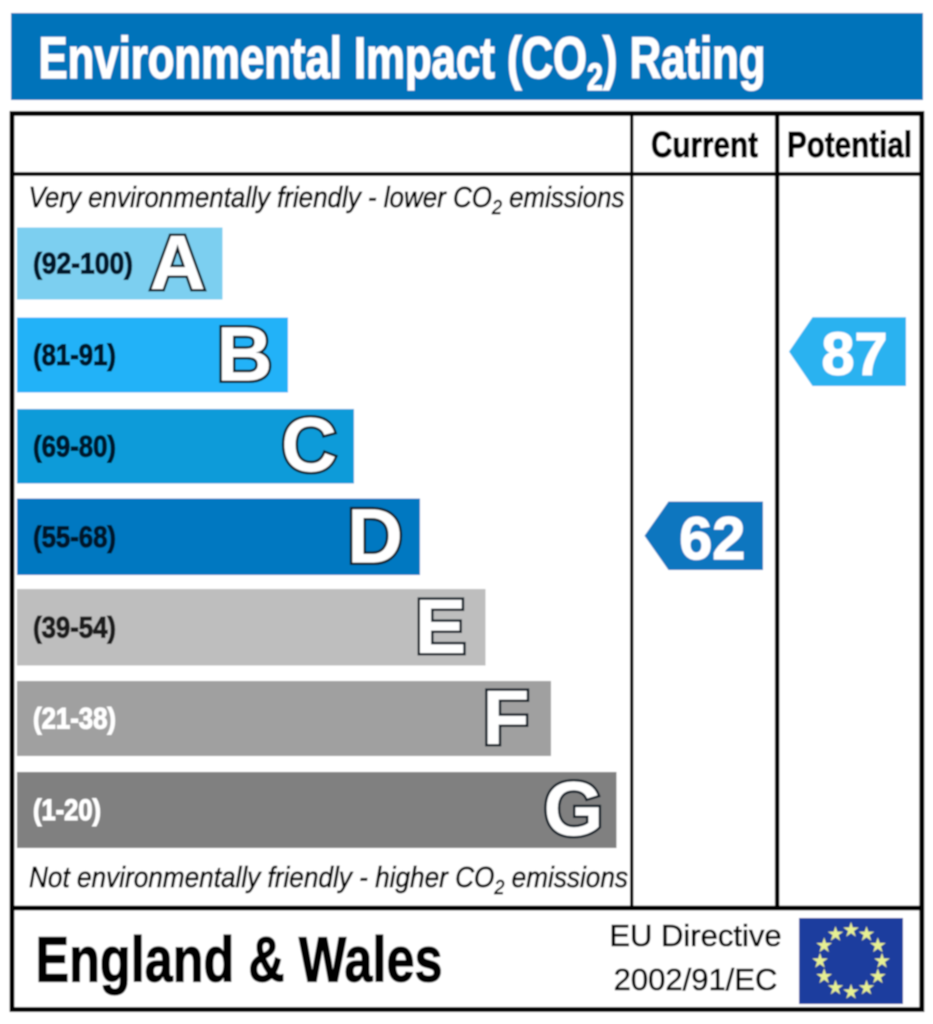  What do you see at coordinates (402, 62) in the screenshot?
I see `svg-text:Environmental Impact (CO2) Rat: Environmental Impact (CO2) Rating` at bounding box center [402, 62].